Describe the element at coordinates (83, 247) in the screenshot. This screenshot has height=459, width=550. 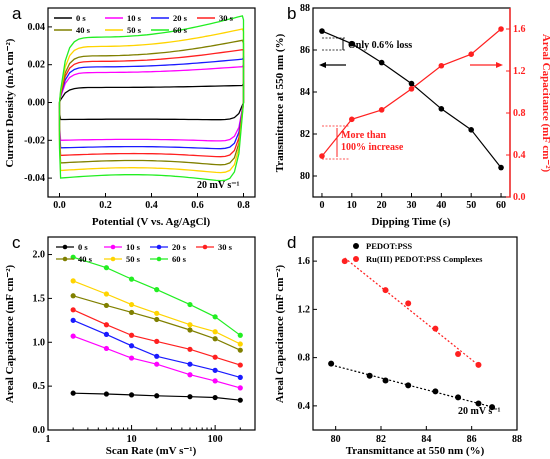
I see `legend-label-c: 0 s` at that location.